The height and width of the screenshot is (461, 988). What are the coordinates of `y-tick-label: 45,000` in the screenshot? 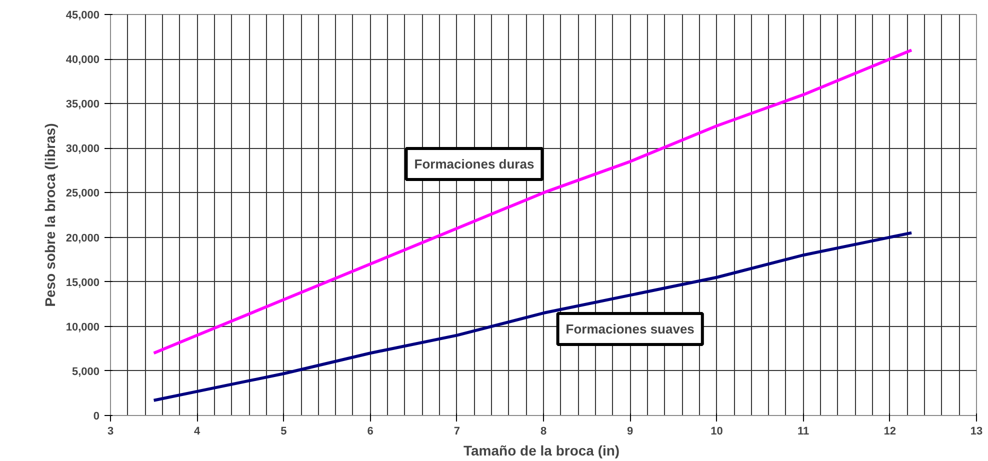 It's located at (83, 16).